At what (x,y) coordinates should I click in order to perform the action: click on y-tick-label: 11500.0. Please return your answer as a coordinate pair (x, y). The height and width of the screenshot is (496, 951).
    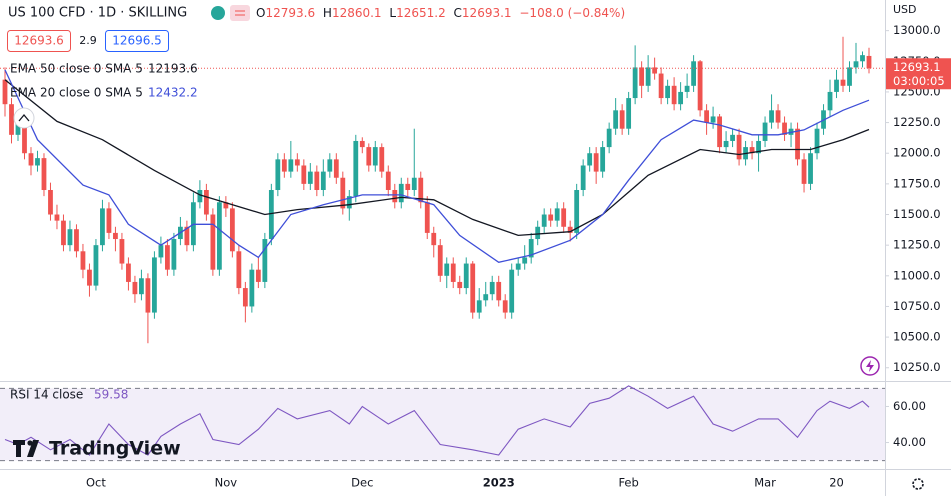
    Looking at the image, I should click on (917, 214).